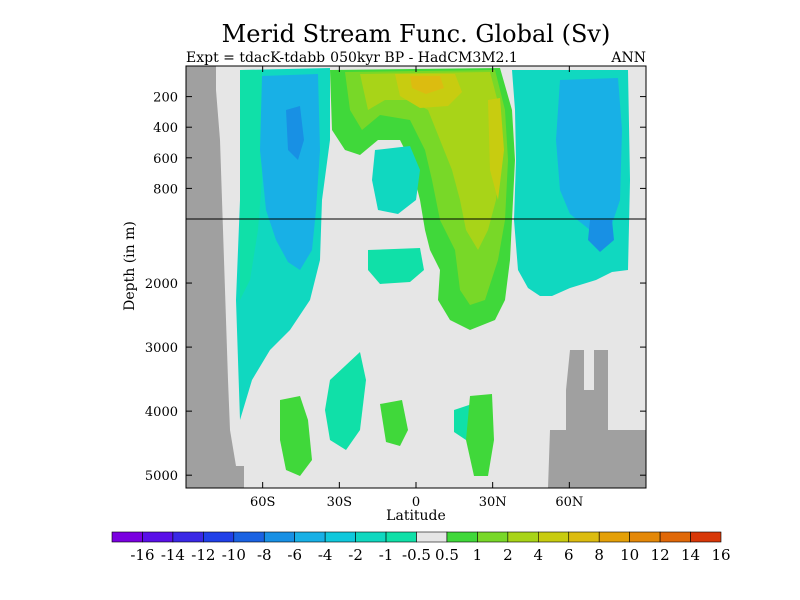 The image size is (800, 600). Describe the element at coordinates (203, 555) in the screenshot. I see `colorbar-level-label: -12` at that location.